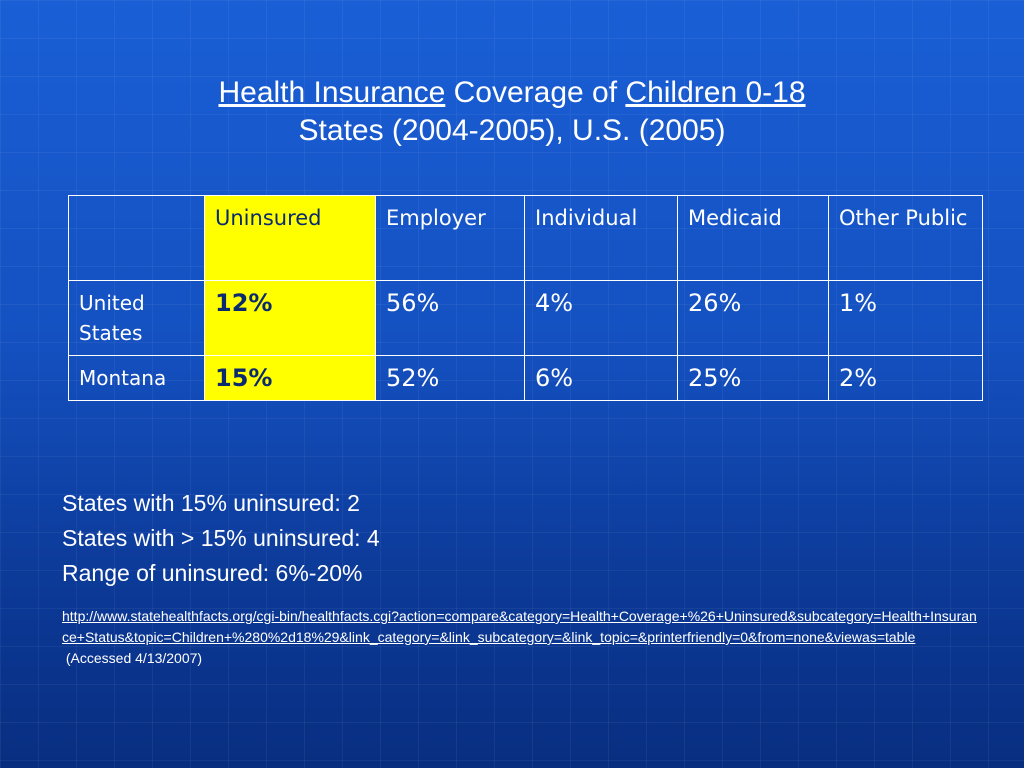 The width and height of the screenshot is (1024, 768). I want to click on mt-other-public: 2%, so click(905, 378).